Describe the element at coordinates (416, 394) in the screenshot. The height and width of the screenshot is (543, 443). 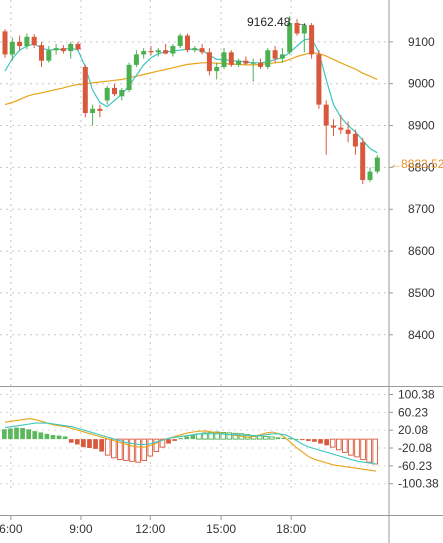
I see `osc-tick-label: 100.38` at that location.